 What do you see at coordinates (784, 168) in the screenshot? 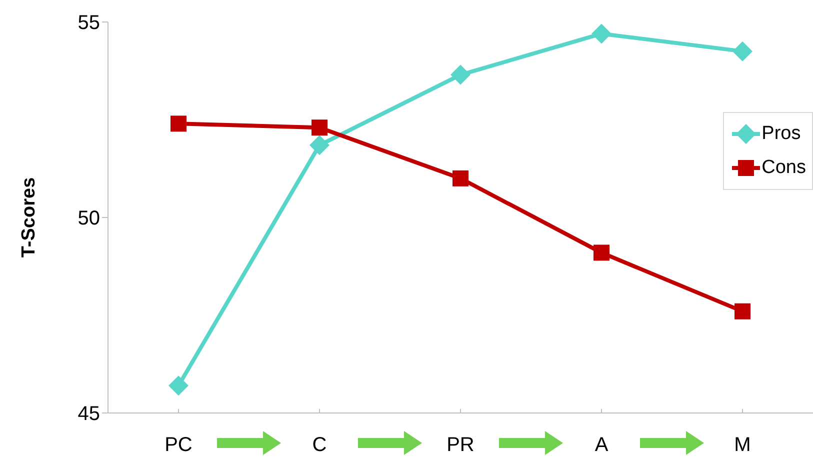
I see `legend-label: Cons` at bounding box center [784, 168].